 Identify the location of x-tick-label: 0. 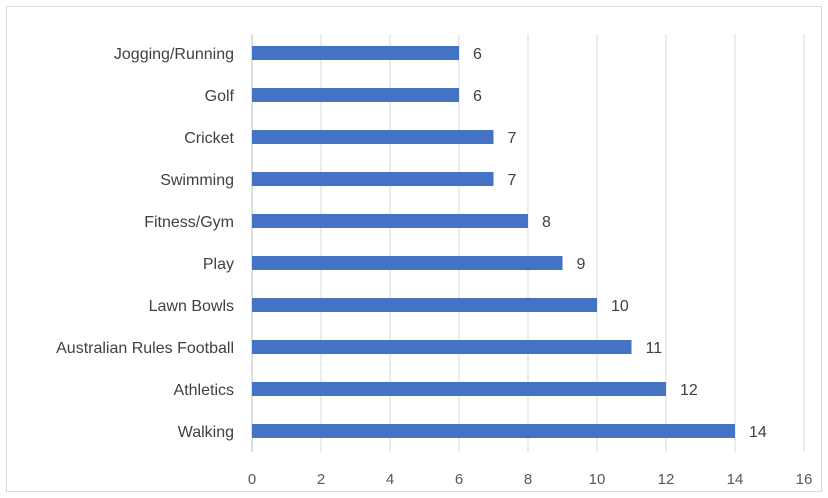
(252, 479).